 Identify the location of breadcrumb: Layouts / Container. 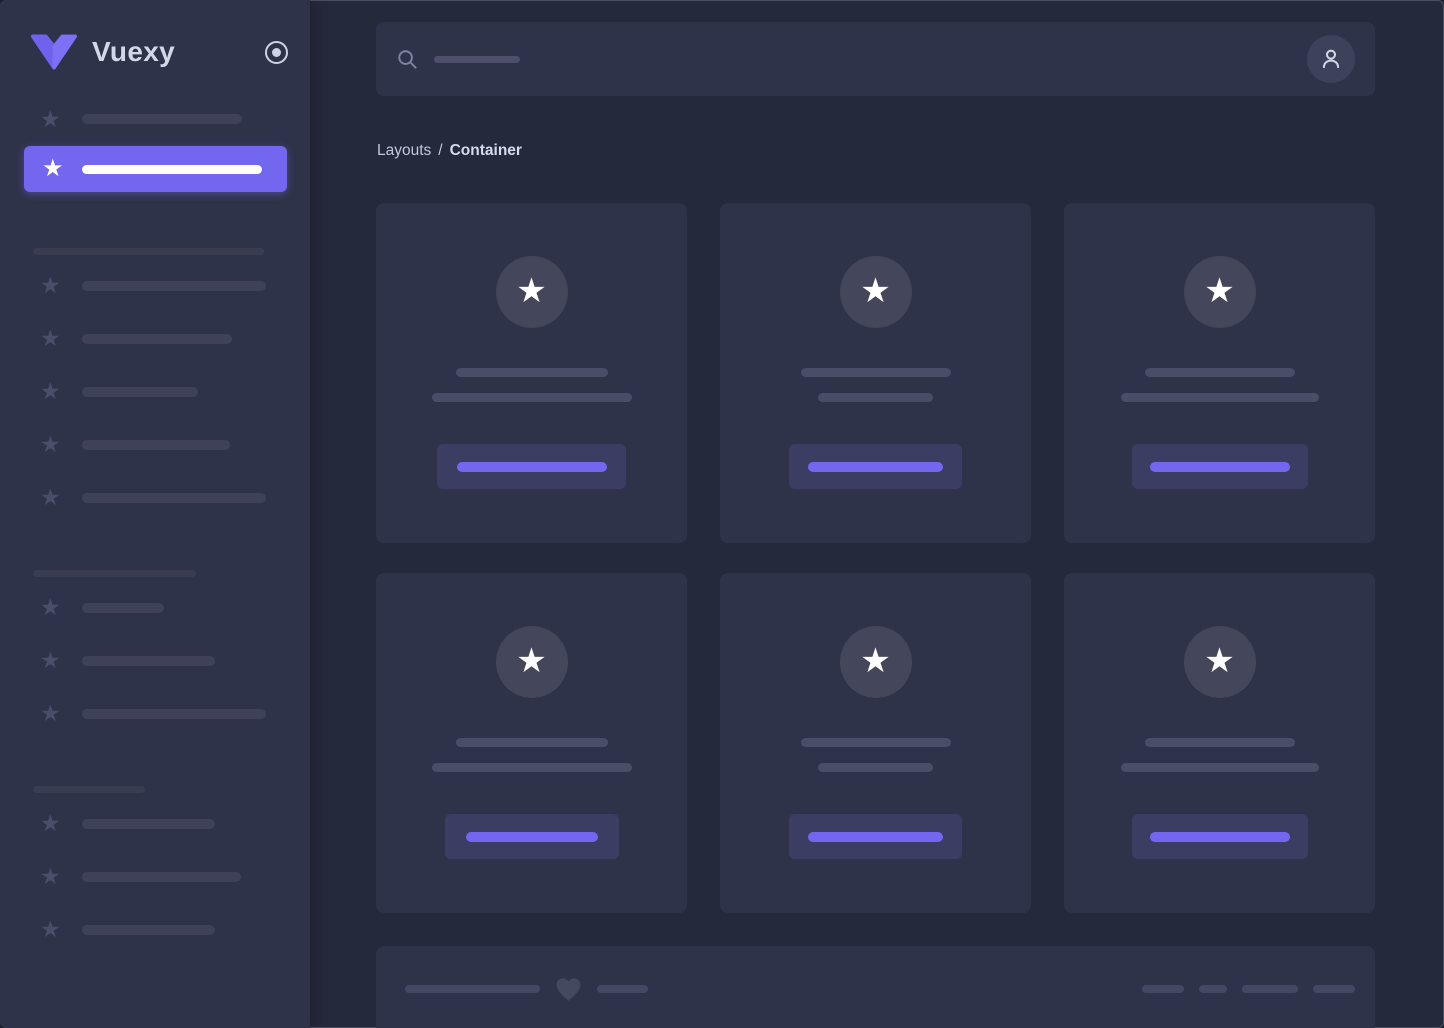
(876, 151).